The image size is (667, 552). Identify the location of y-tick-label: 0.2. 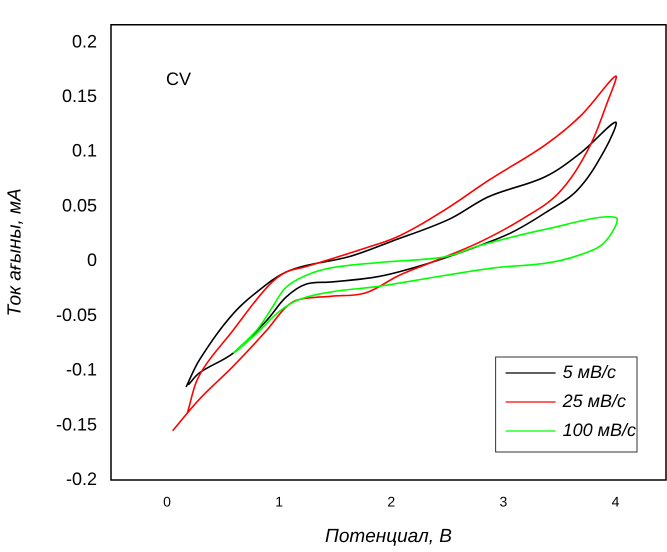
(84, 41).